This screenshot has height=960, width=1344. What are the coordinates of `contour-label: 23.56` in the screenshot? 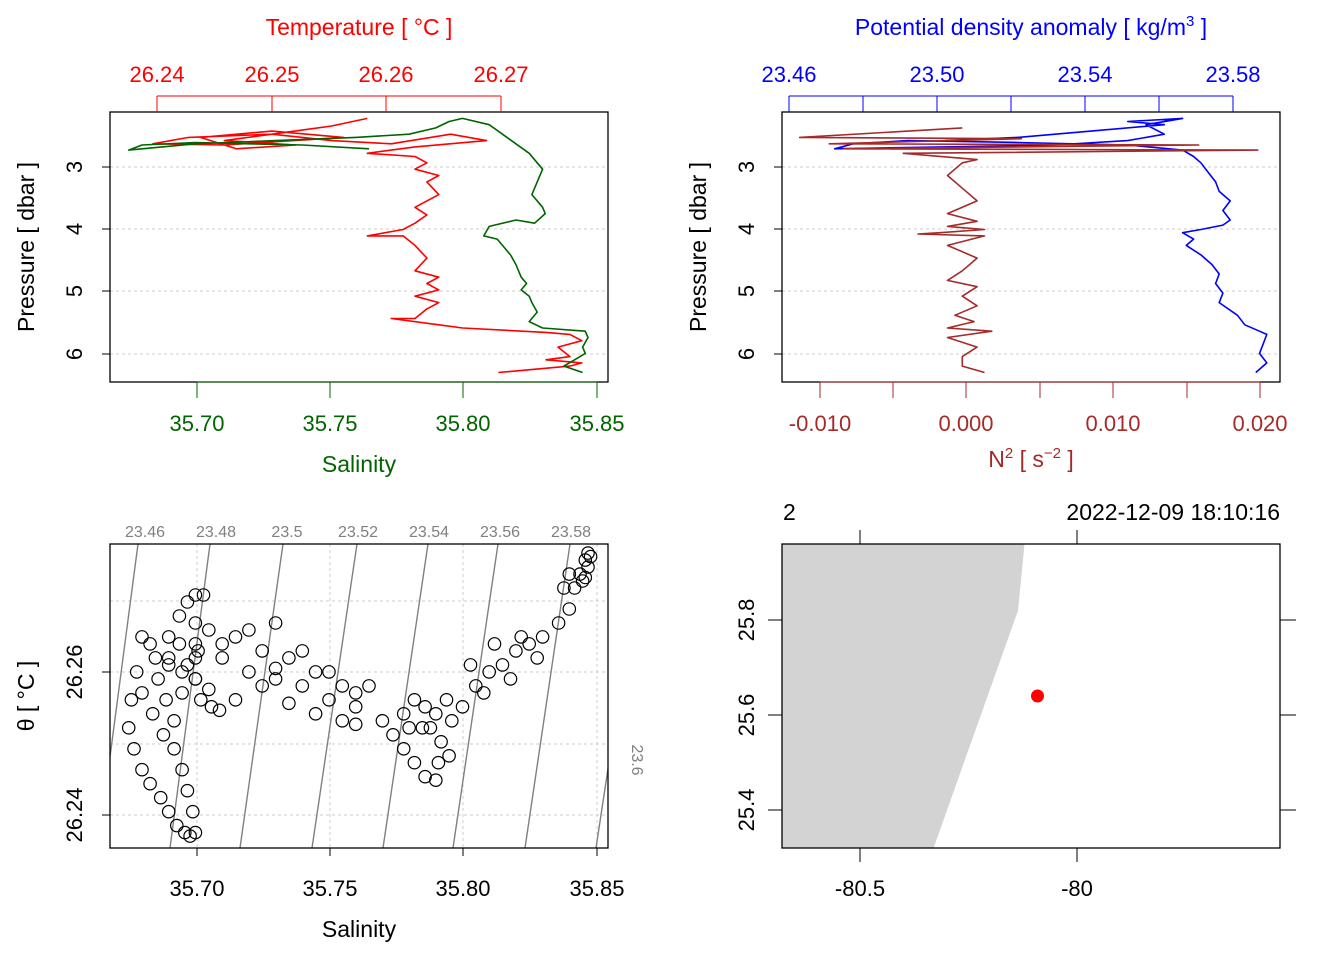 It's located at (500, 532).